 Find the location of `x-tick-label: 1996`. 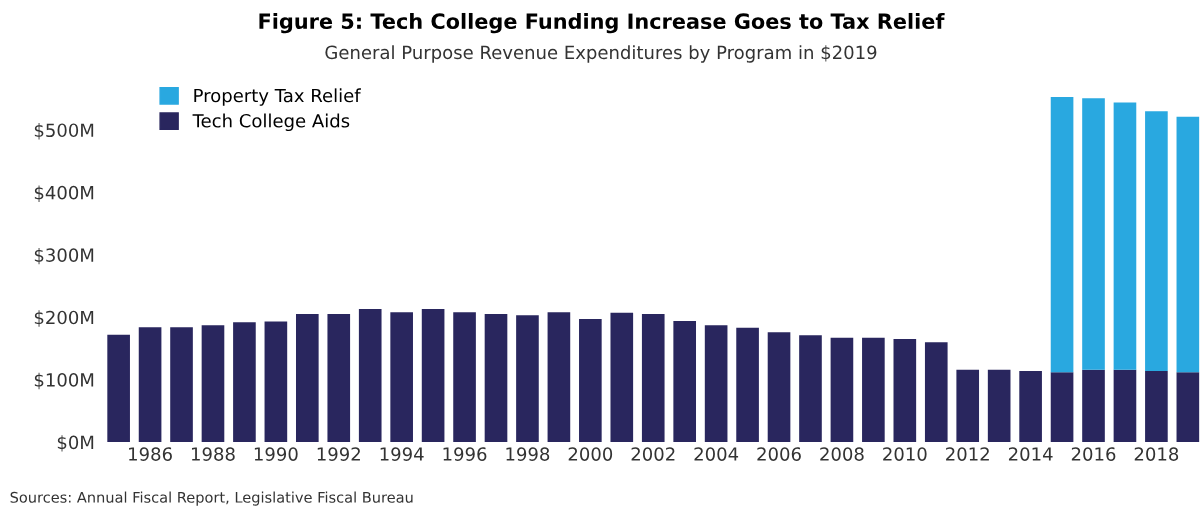

x-tick-label: 1996 is located at coordinates (465, 454).